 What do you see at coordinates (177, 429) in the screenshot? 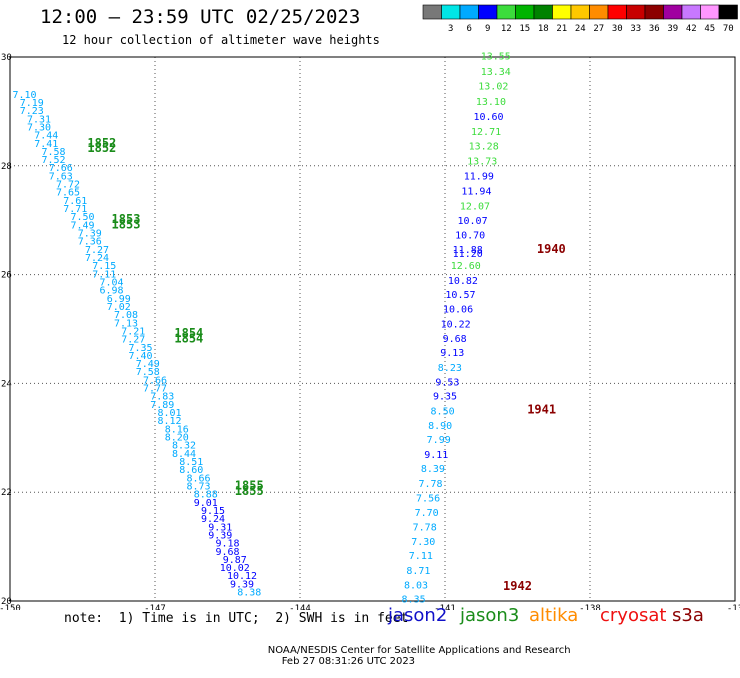
I see `swh-value-left-b: 8.16` at bounding box center [177, 429].